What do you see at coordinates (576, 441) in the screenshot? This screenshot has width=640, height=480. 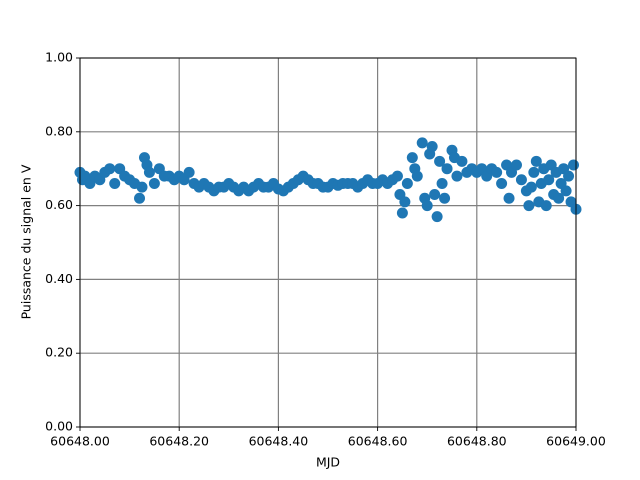 I see `x-tick-label: 60649.00` at bounding box center [576, 441].